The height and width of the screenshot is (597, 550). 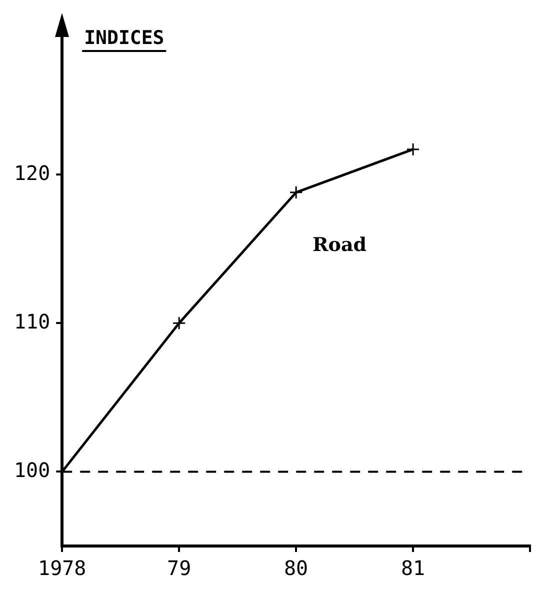 I want to click on x-tick-label: 81, so click(x=413, y=568).